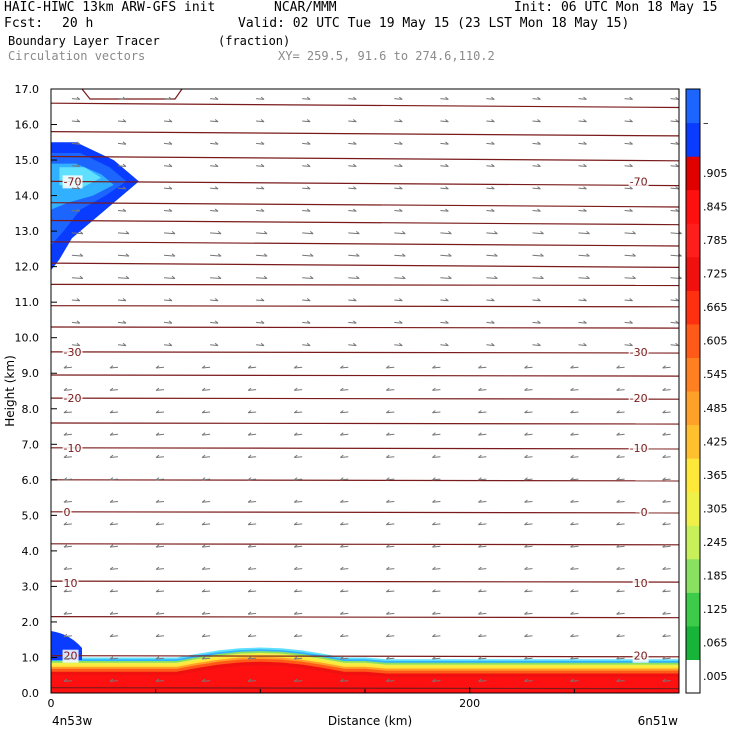 This screenshot has width=740, height=740. I want to click on forecast-hour: 20 h, so click(78, 23).